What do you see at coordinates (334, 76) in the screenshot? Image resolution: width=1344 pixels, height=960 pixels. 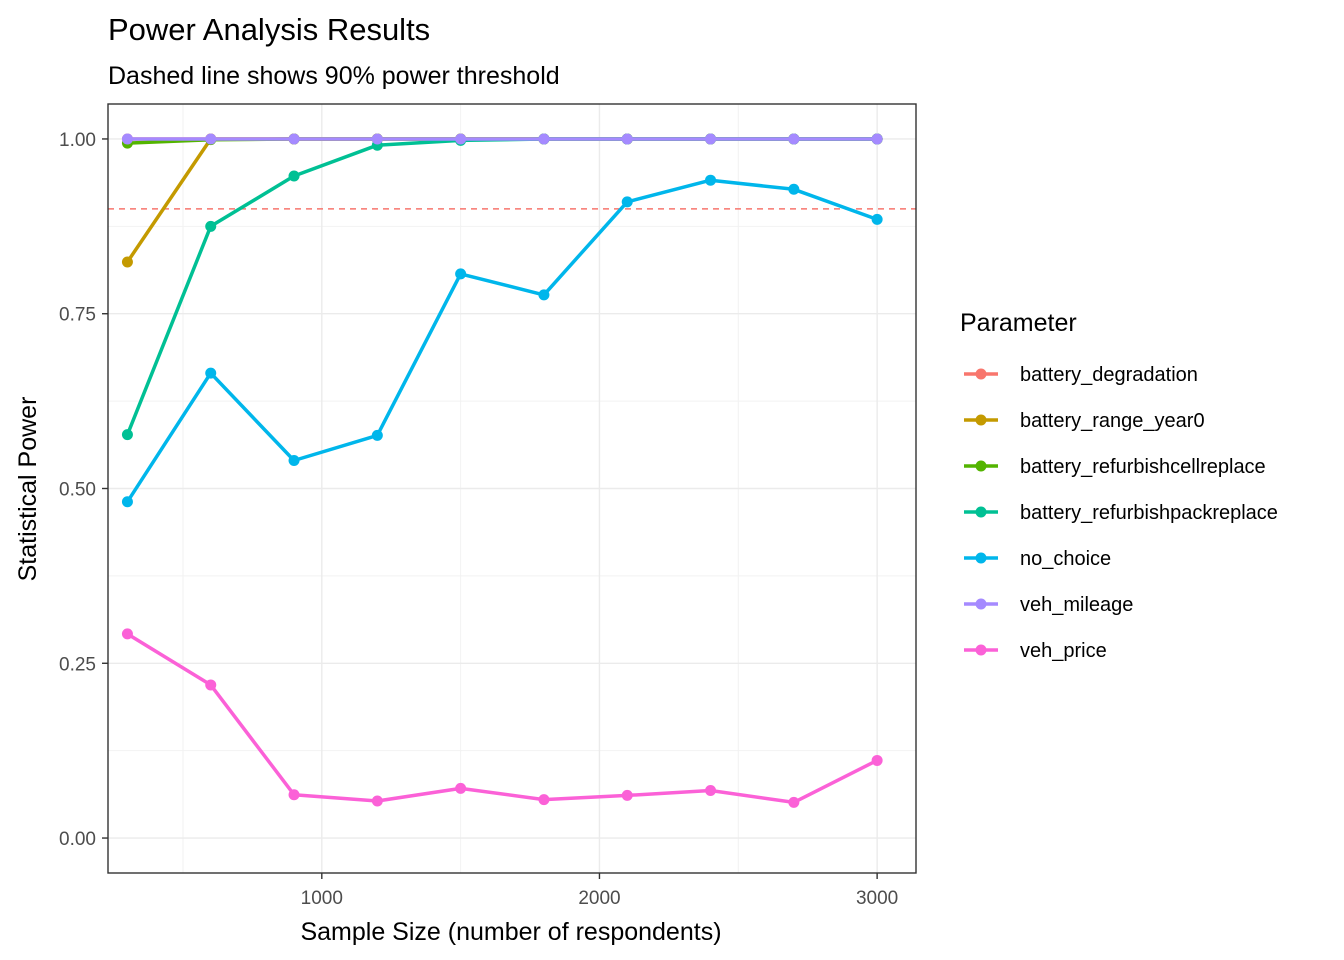 I see `chart-subtitle: Dashed line shows 90% power threshold` at bounding box center [334, 76].